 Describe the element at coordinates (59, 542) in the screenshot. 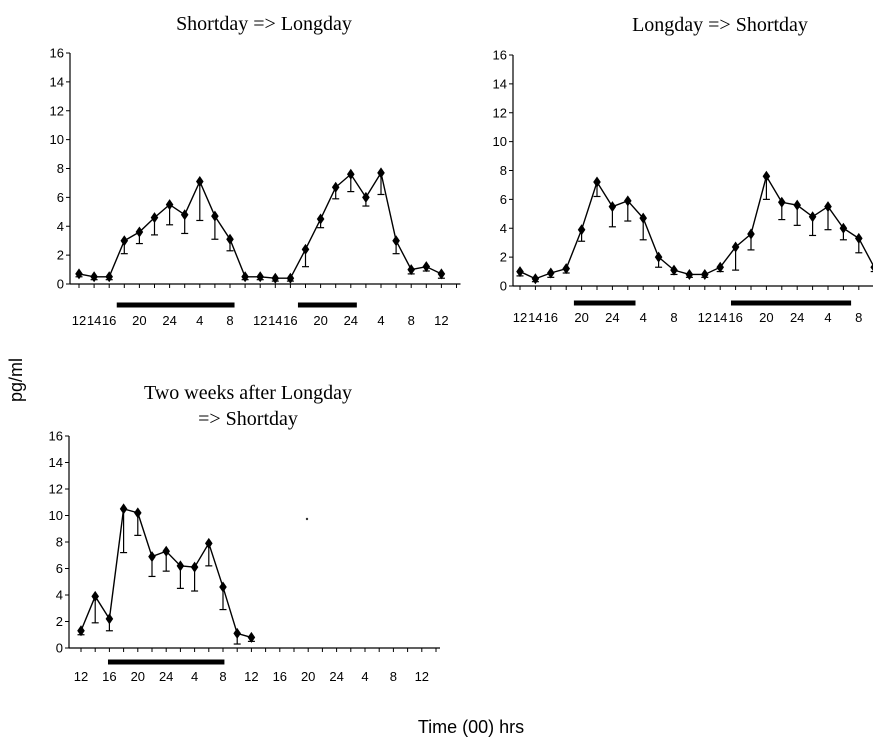

I see `y-tick-label: 8` at that location.